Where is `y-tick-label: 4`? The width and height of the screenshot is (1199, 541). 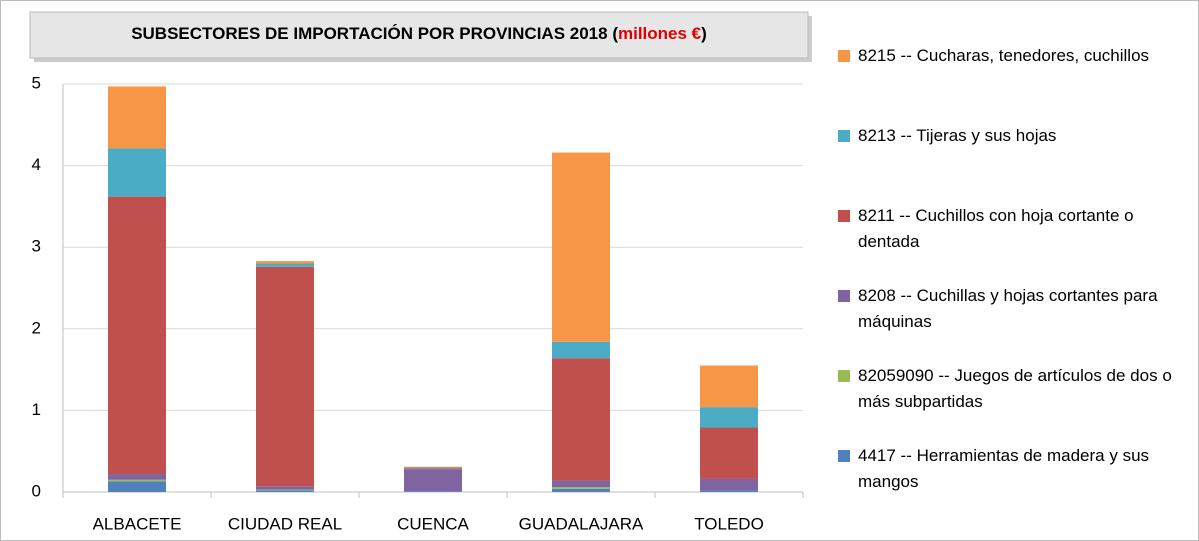
y-tick-label: 4 is located at coordinates (36, 164).